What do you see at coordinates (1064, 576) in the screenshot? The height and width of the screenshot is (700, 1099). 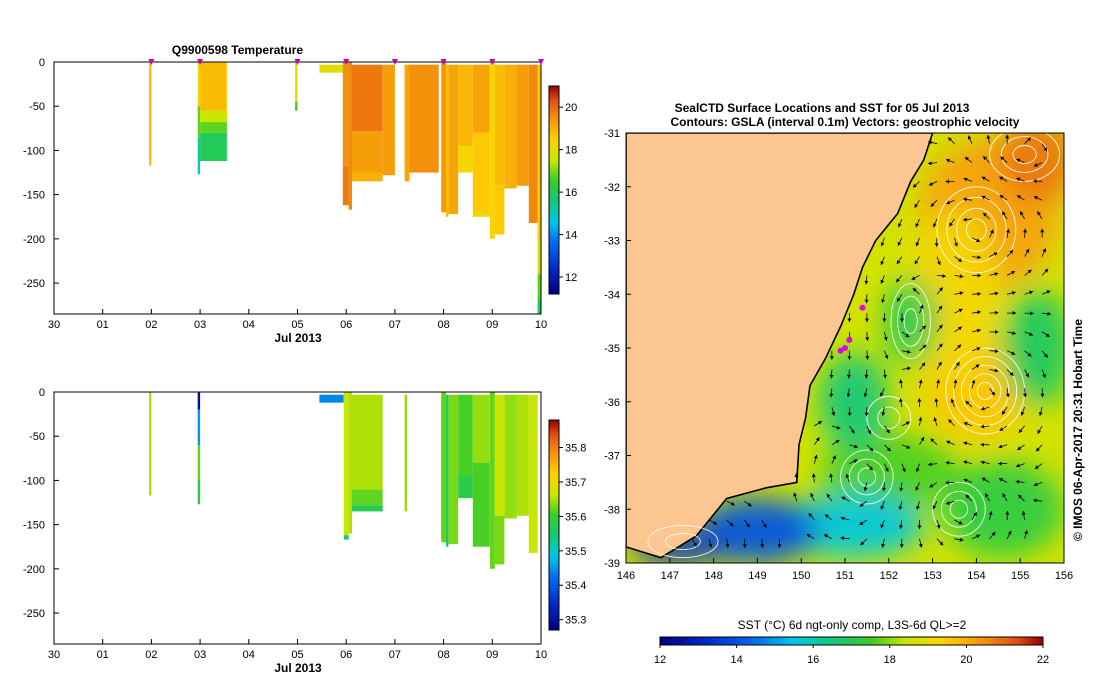 I see `map-x-tick-label: 156` at bounding box center [1064, 576].